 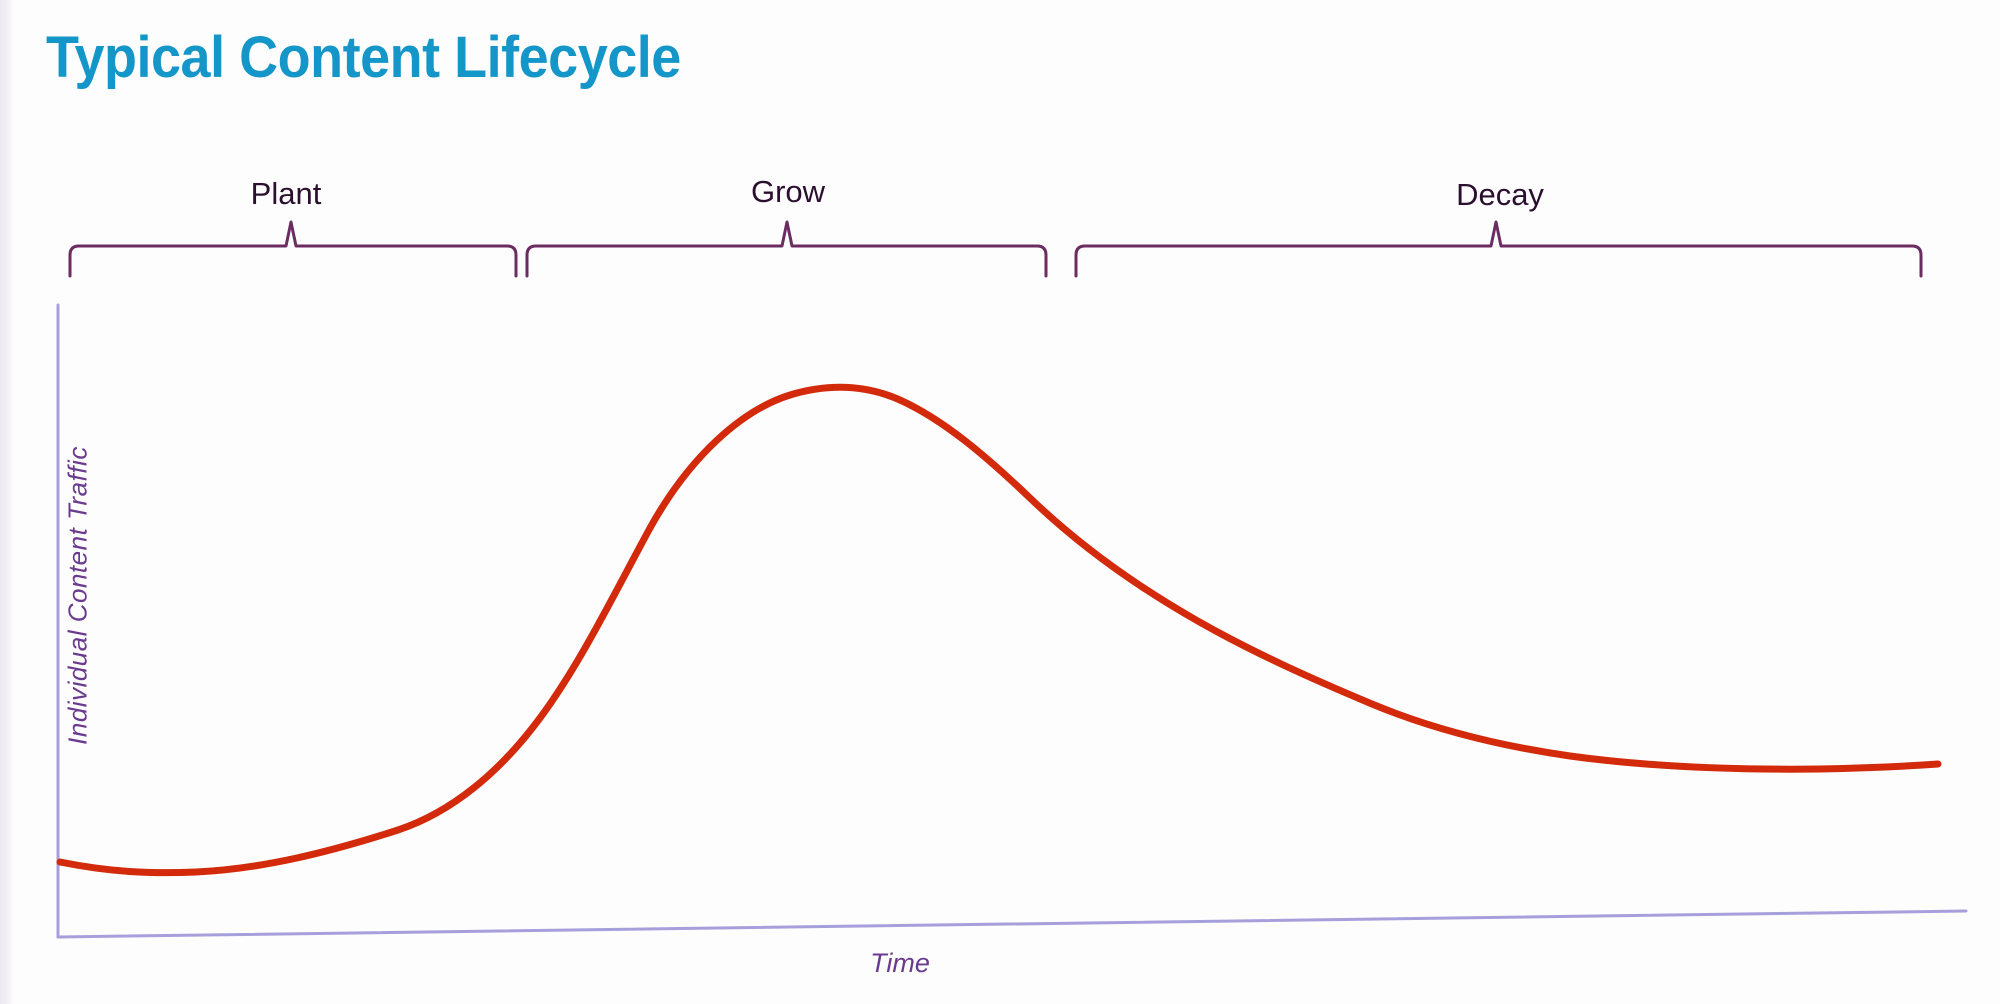 I want to click on left-edge-band, so click(x=6, y=502).